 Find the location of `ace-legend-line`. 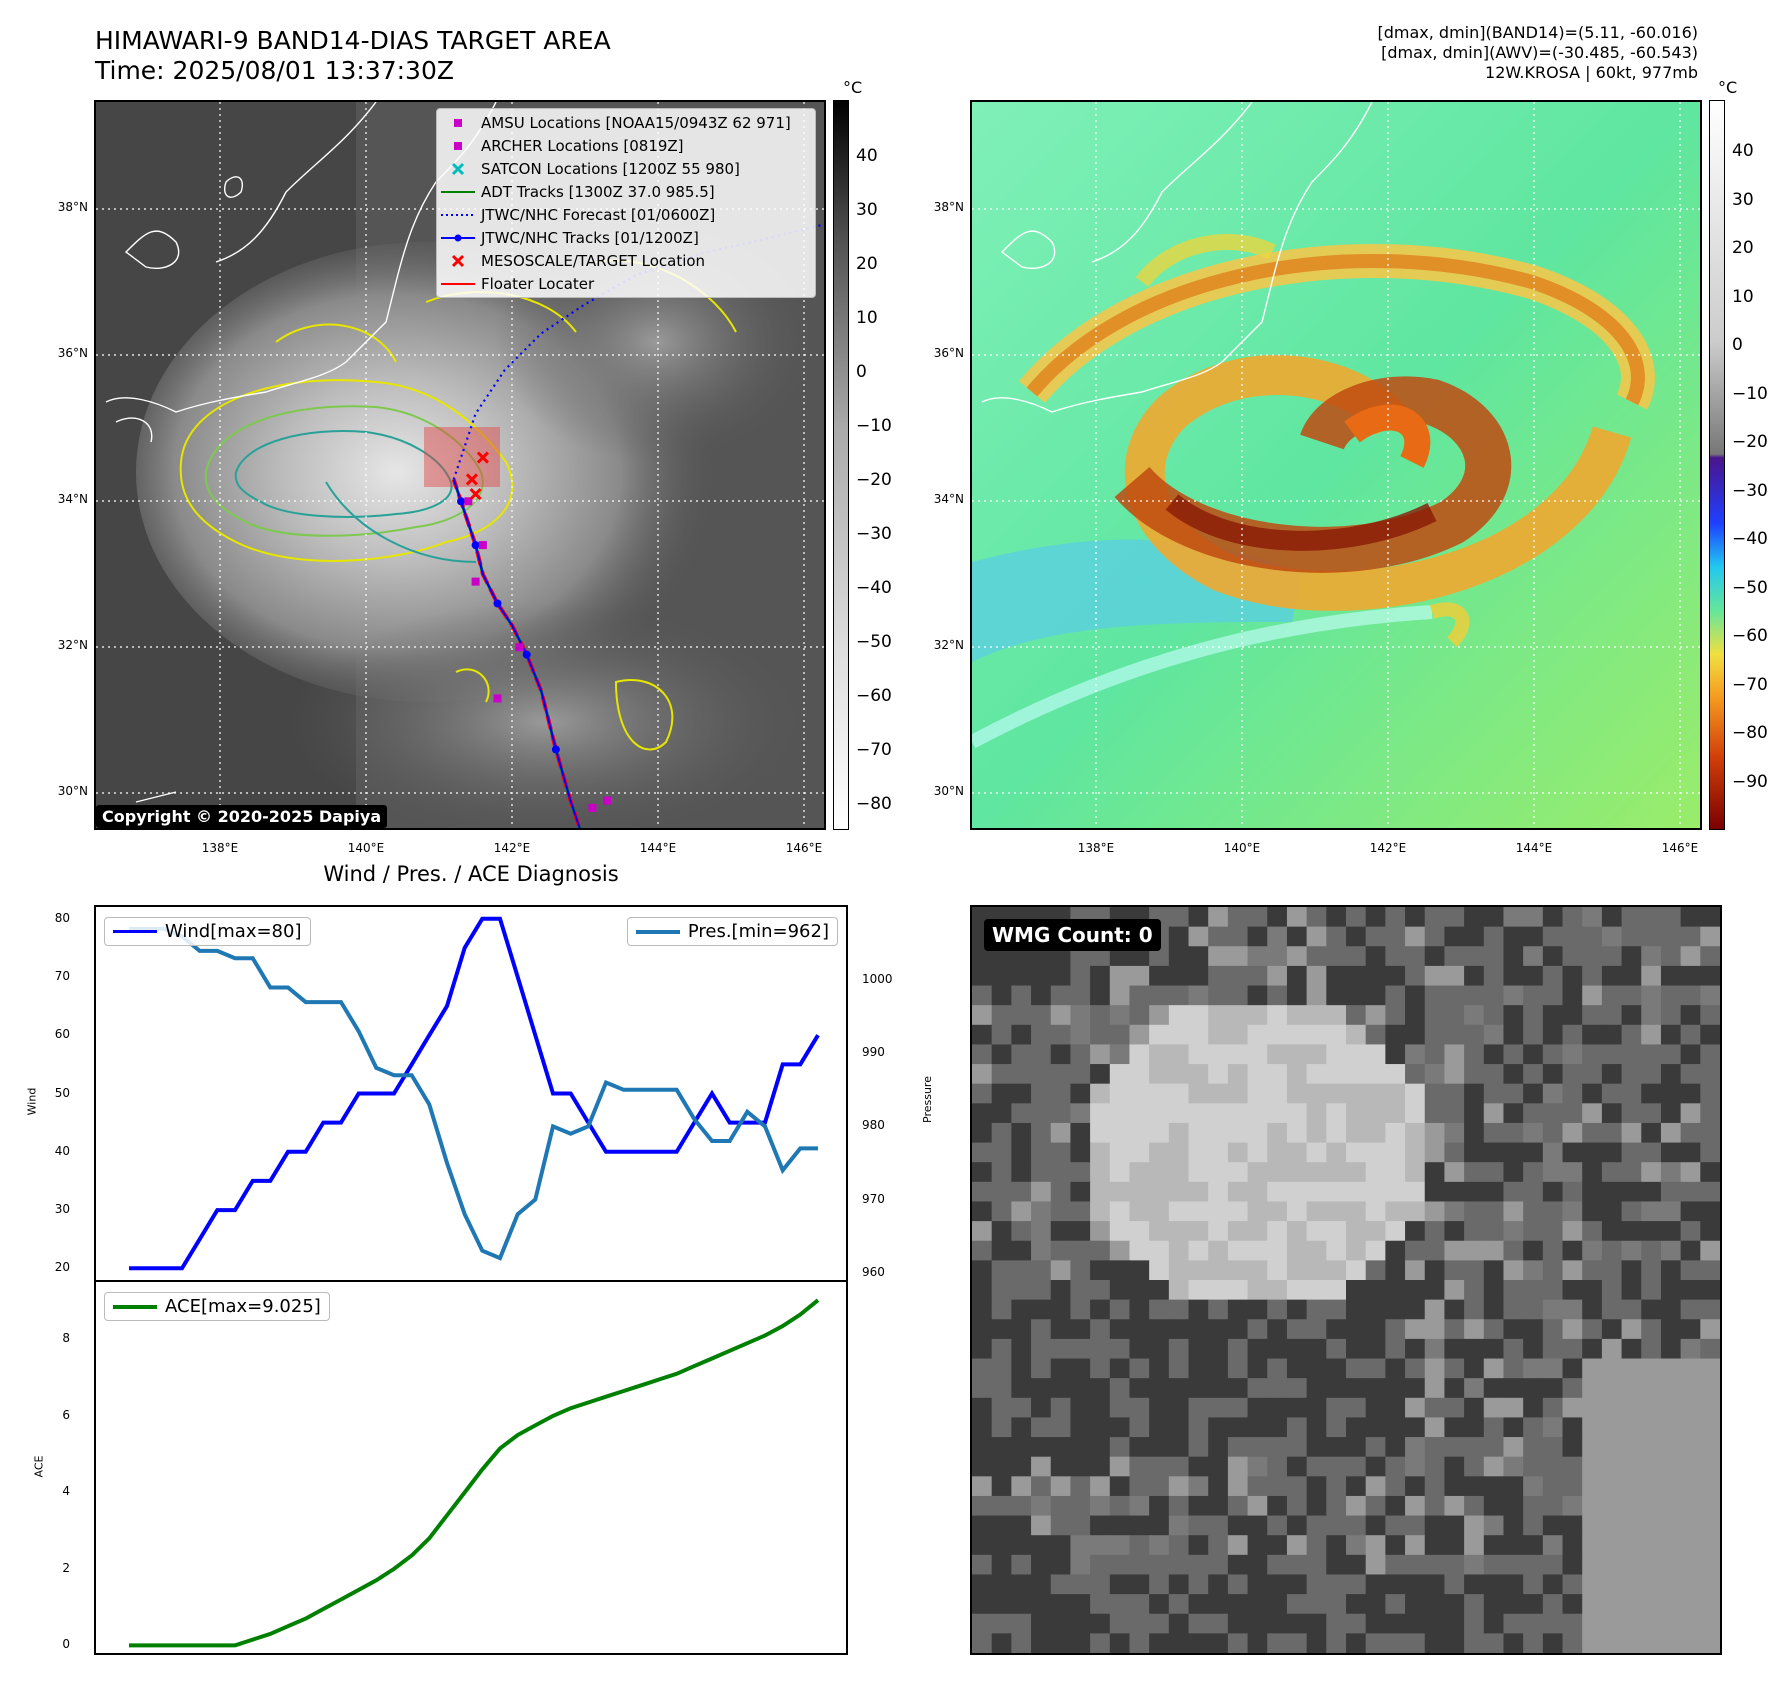

ace-legend-line is located at coordinates (135, 1306).